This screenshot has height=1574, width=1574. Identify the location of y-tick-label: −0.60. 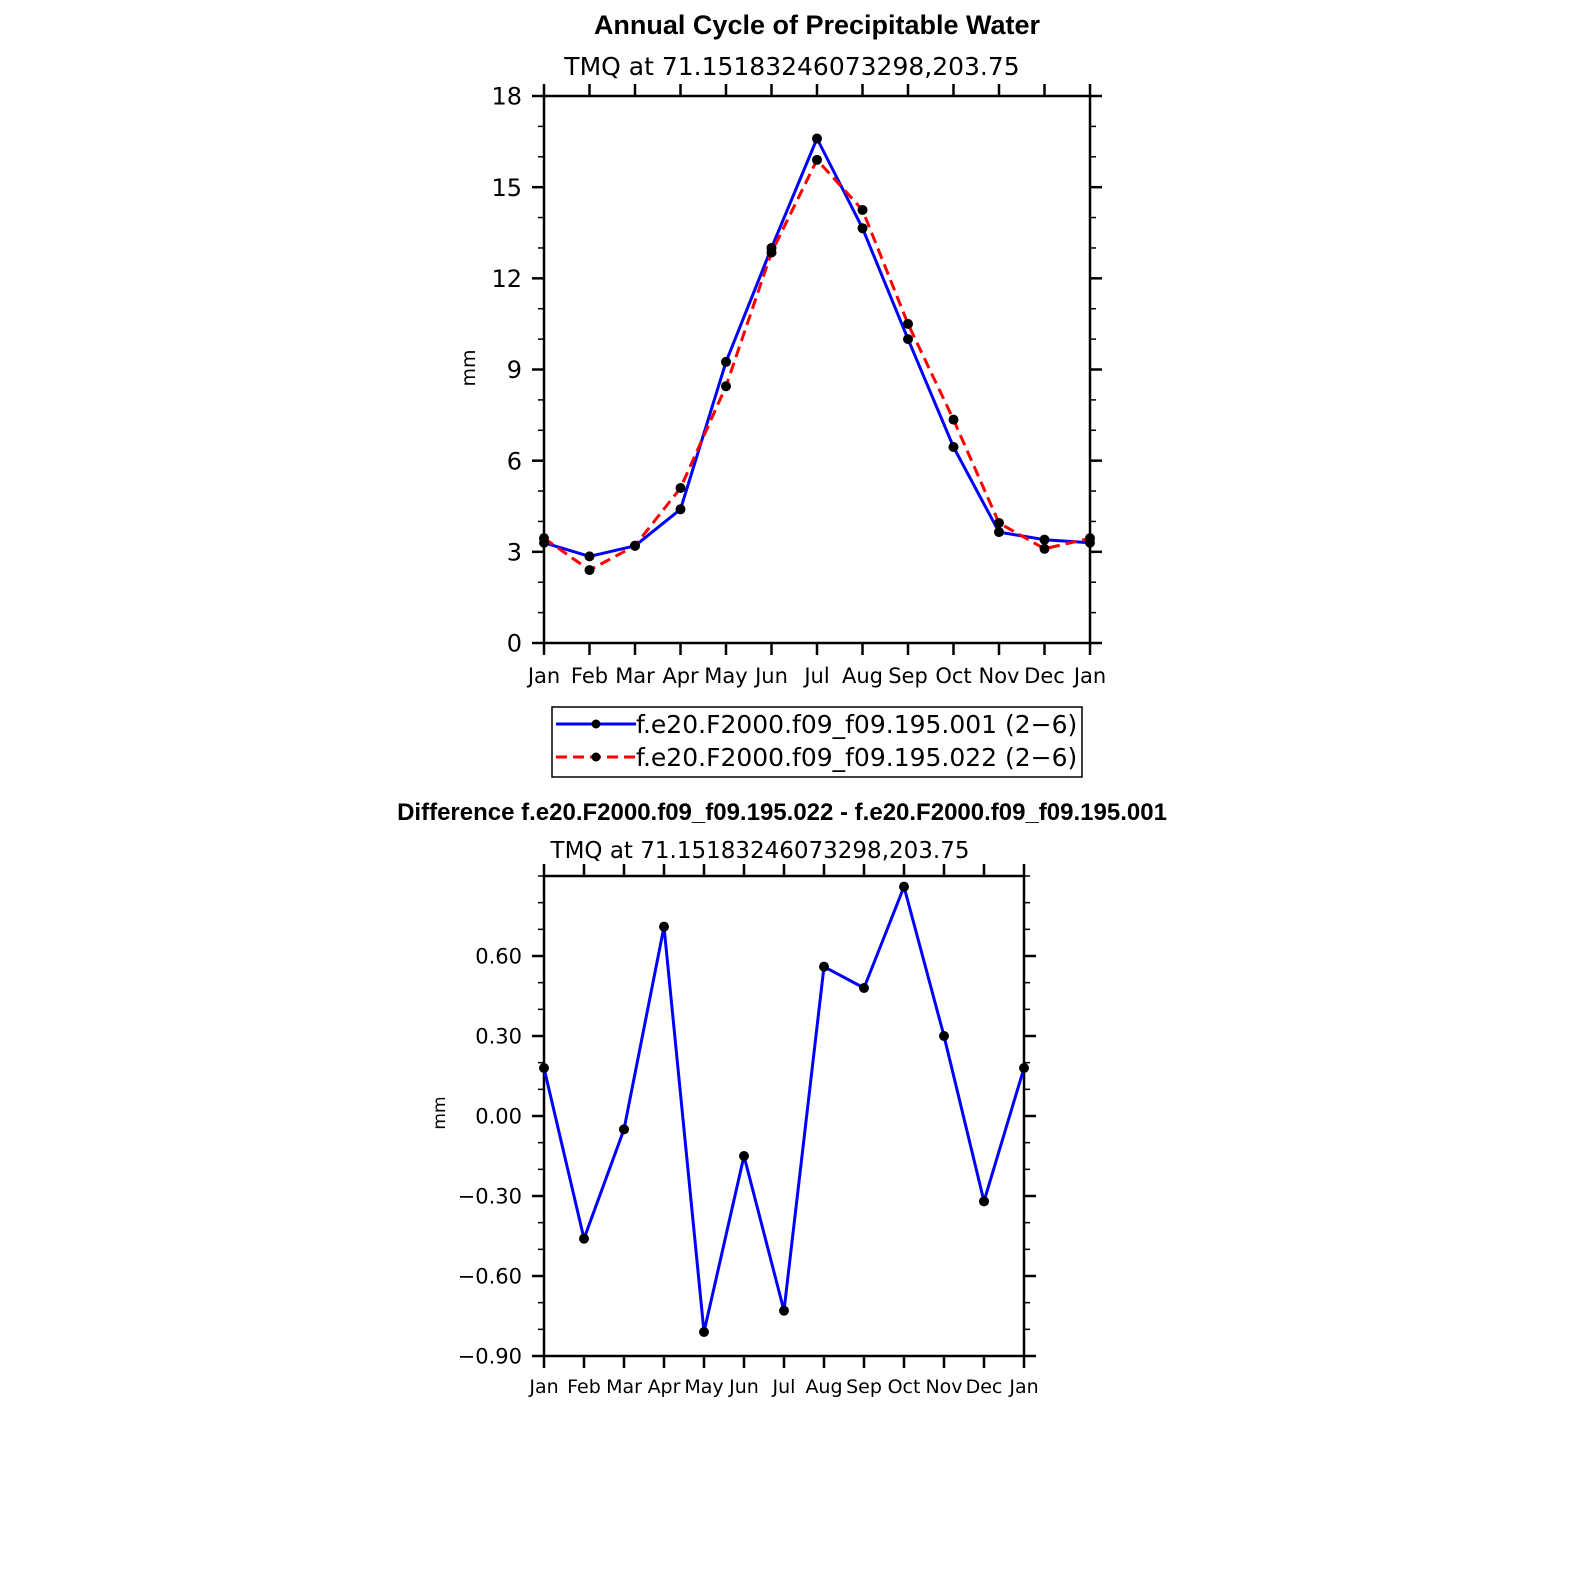
(490, 1277).